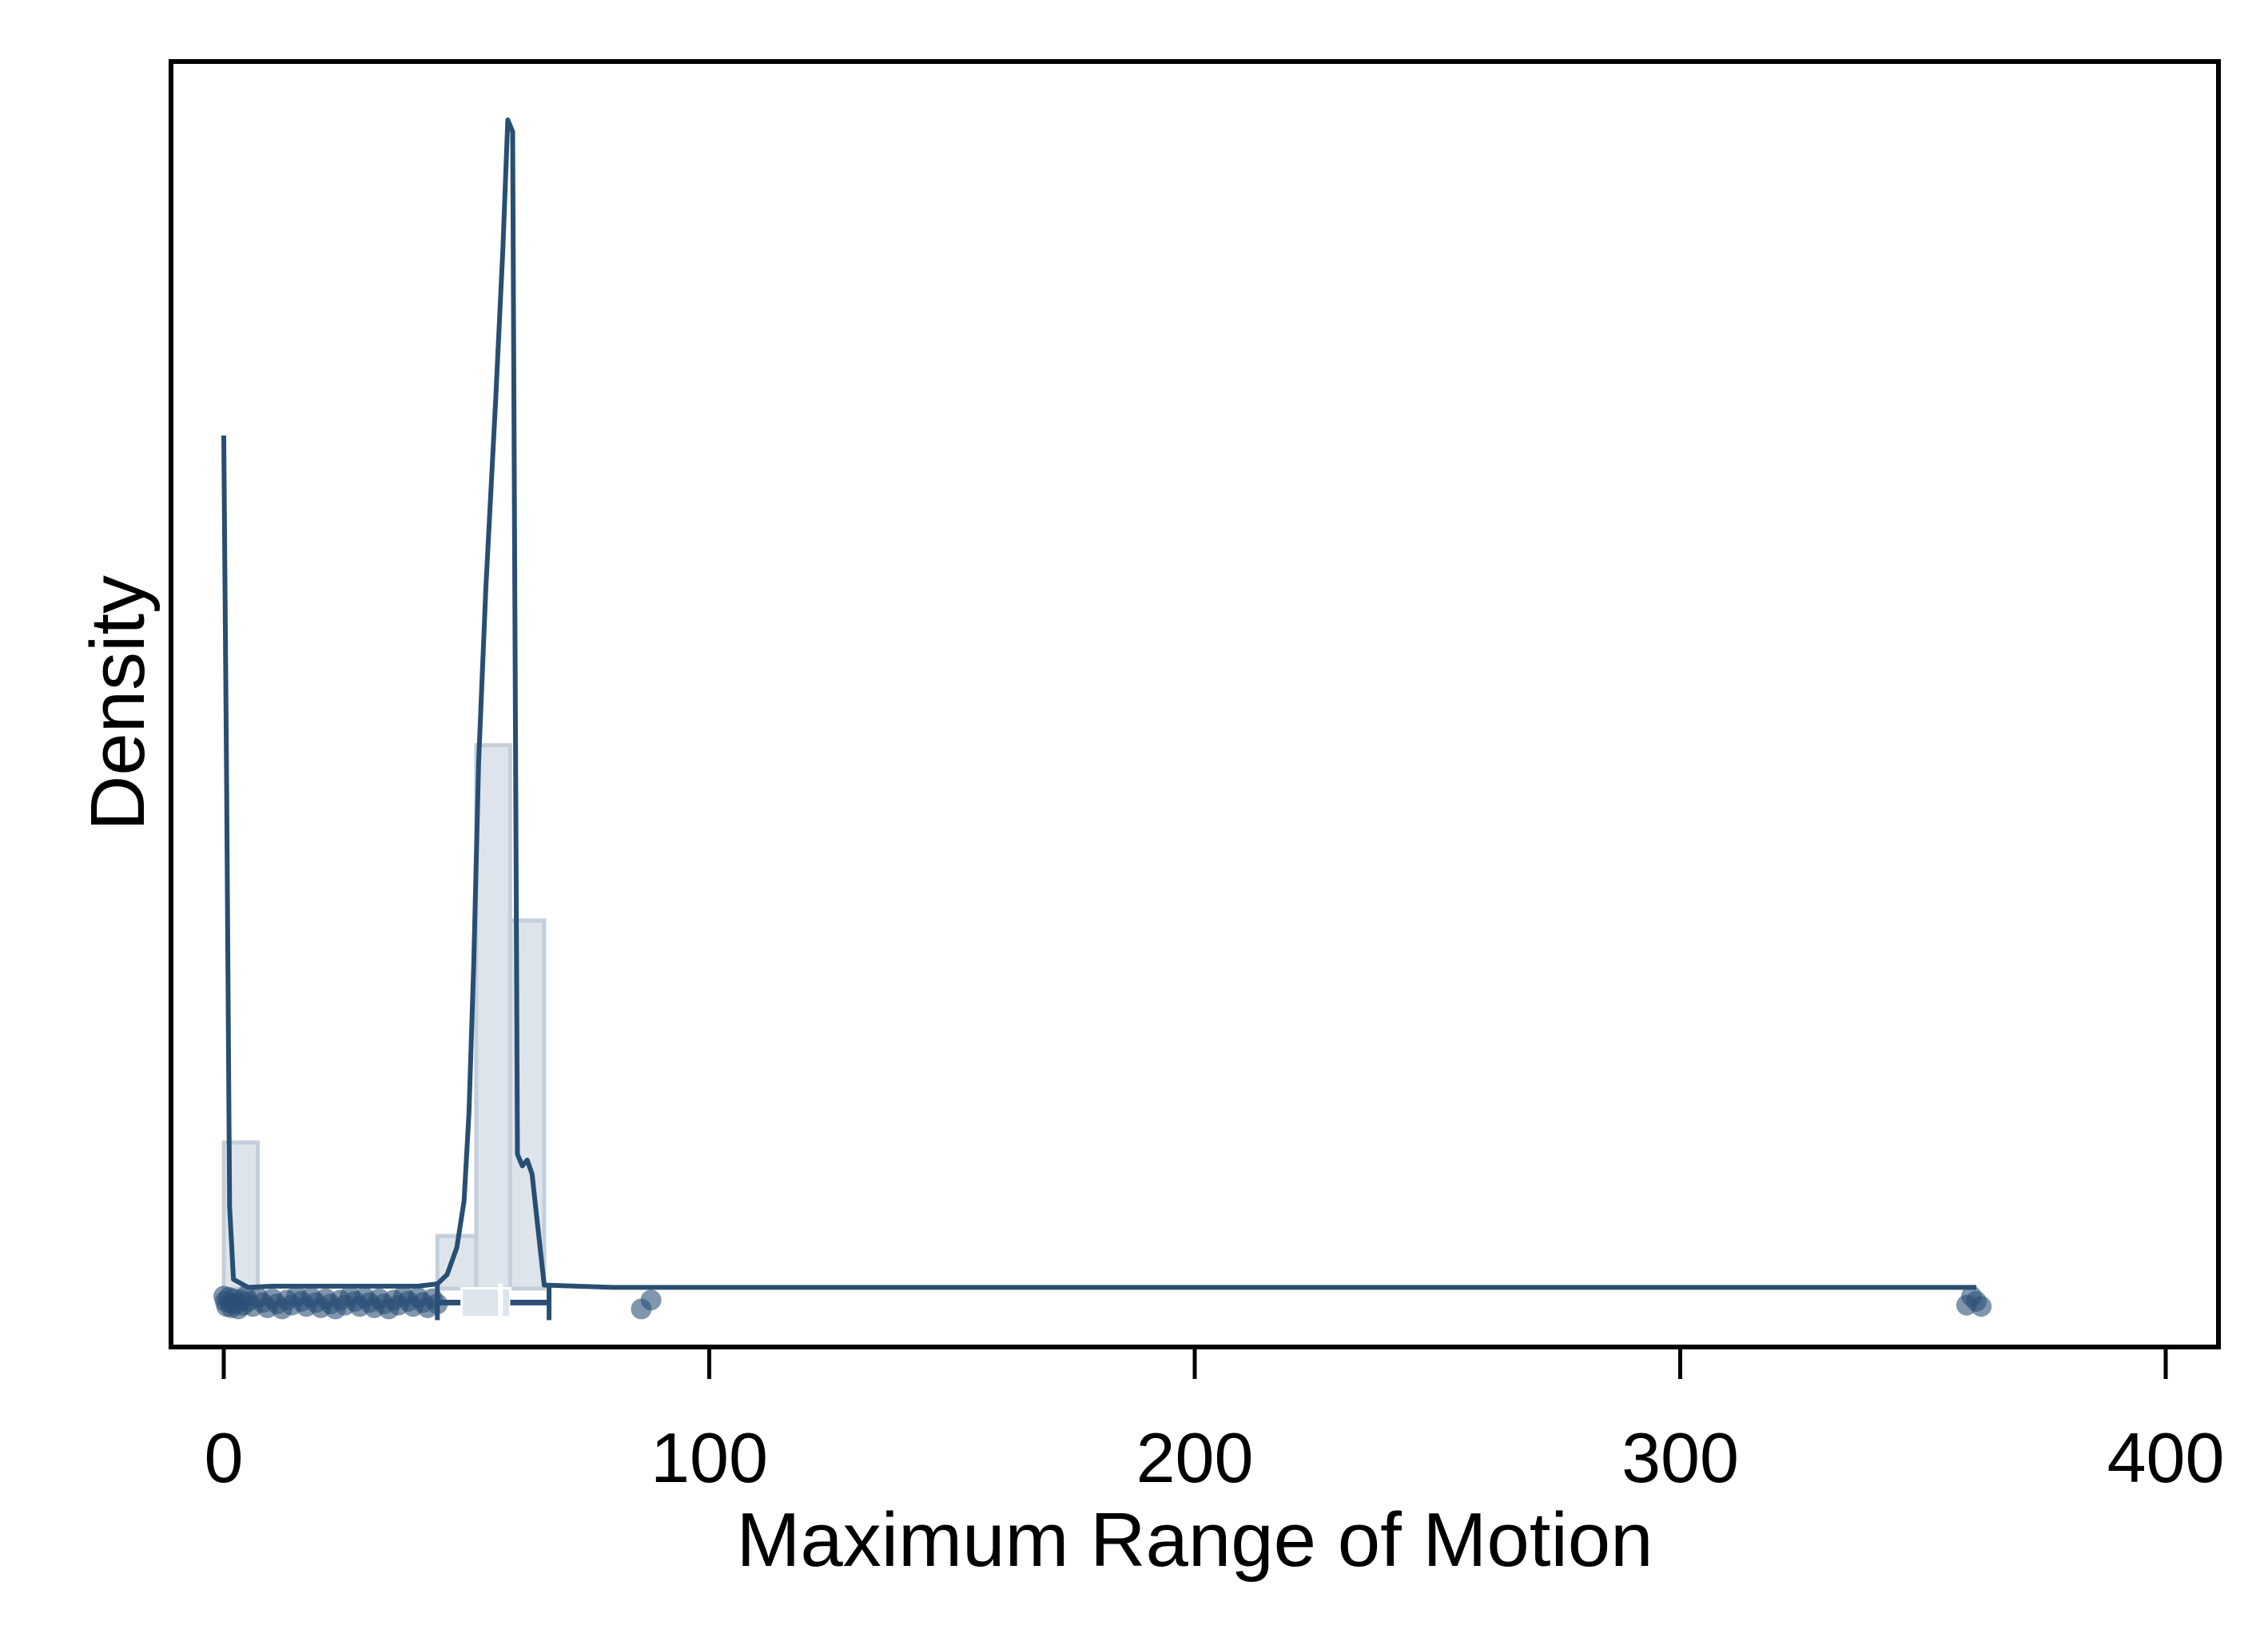 The height and width of the screenshot is (1649, 2268). I want to click on x-tick-label-100: 100, so click(709, 1457).